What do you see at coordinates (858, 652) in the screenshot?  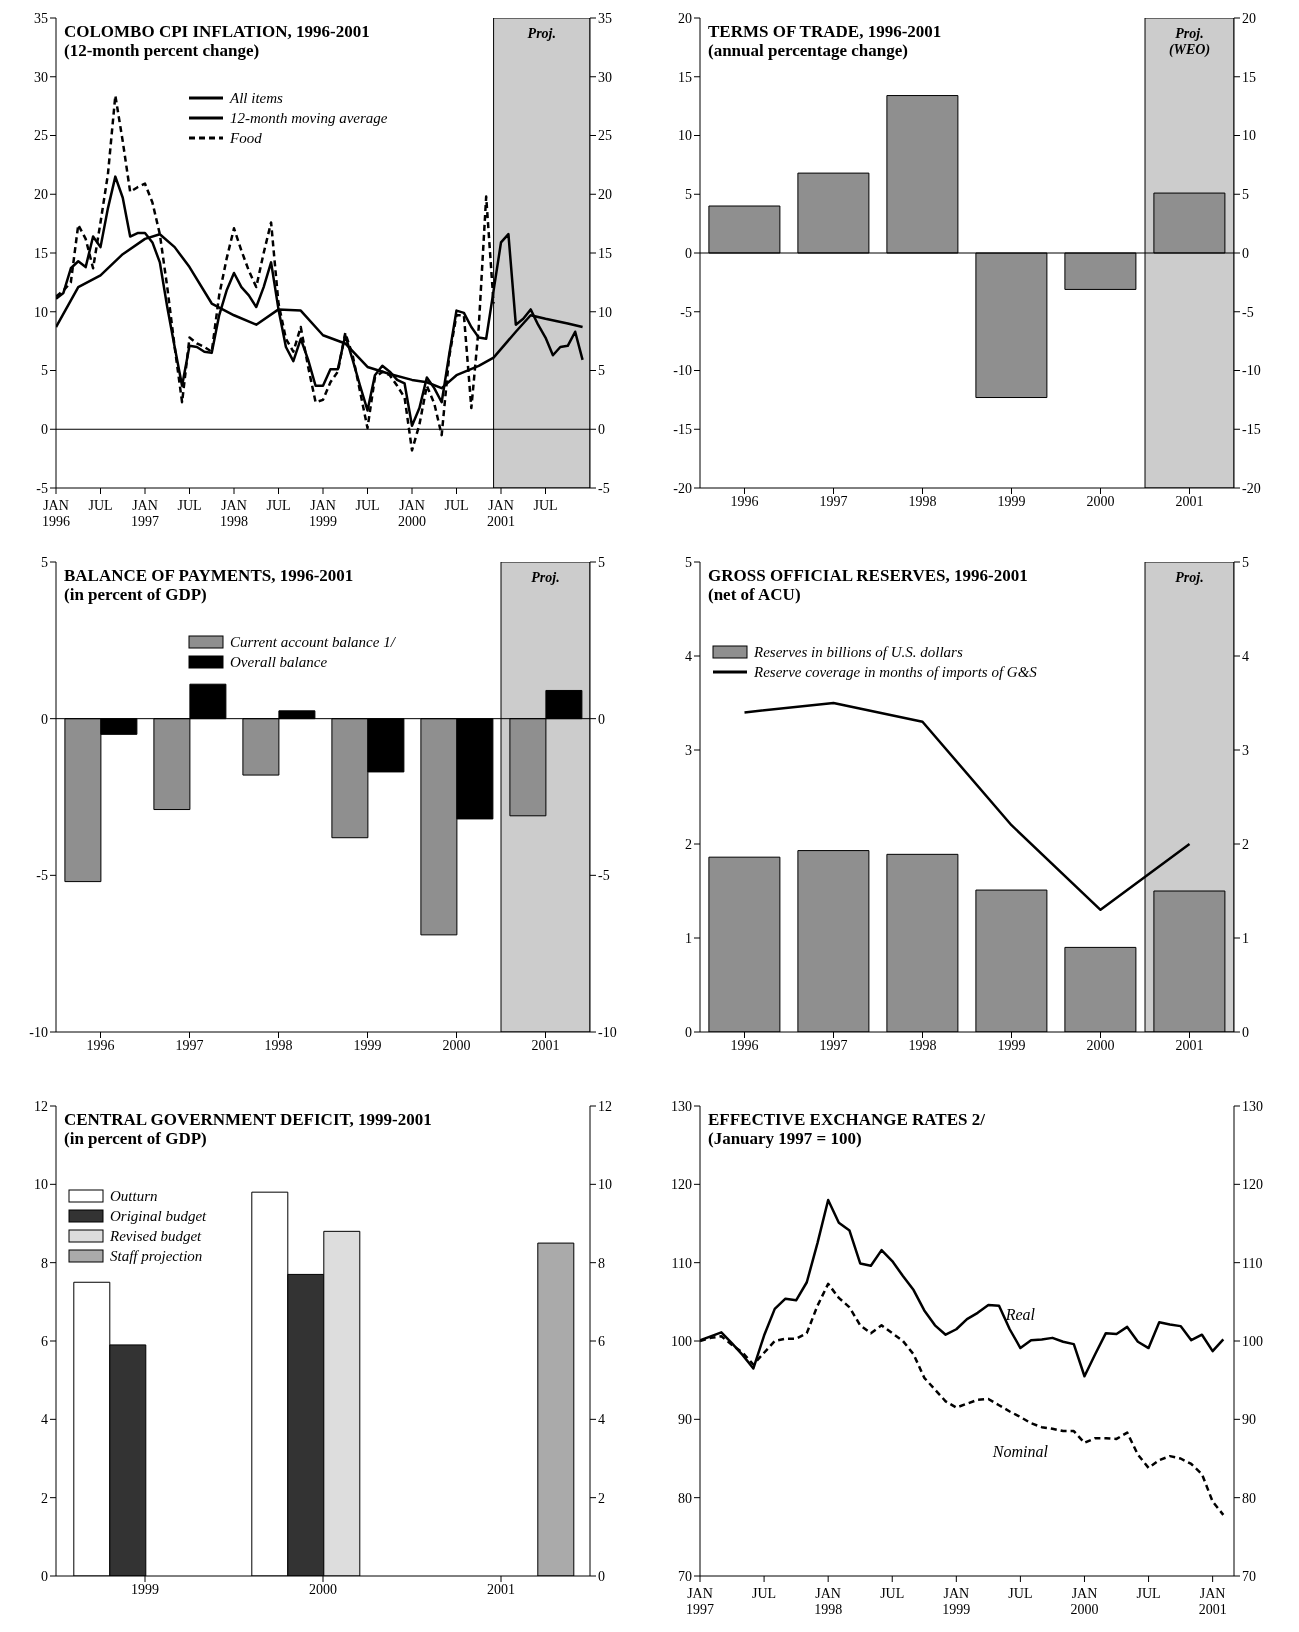 I see `legend-label: Reserves in billions of U.S. dollars` at bounding box center [858, 652].